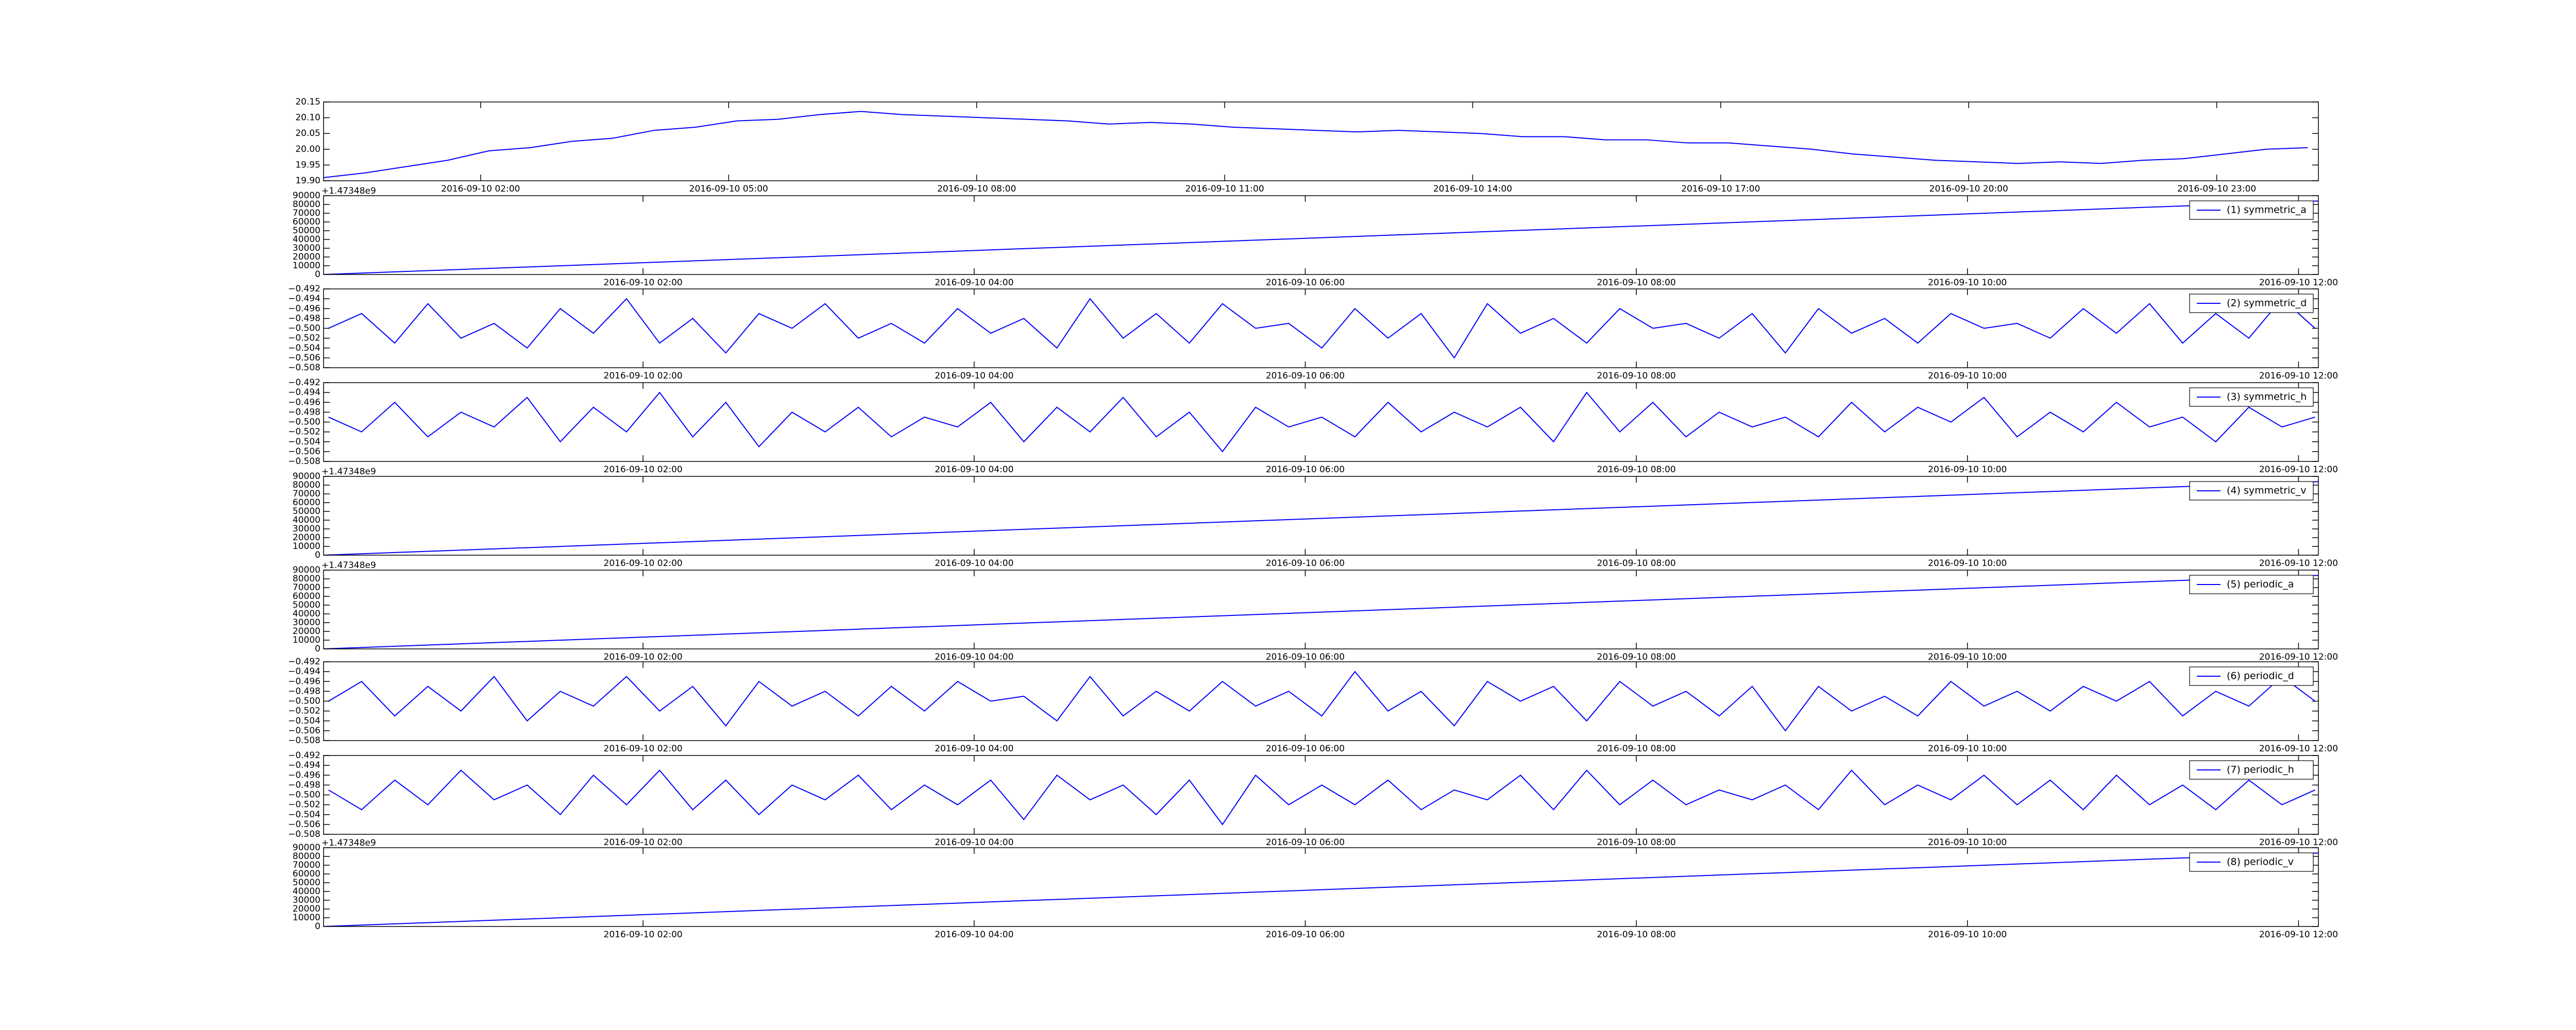 The width and height of the screenshot is (2576, 1030). Describe the element at coordinates (304, 824) in the screenshot. I see `y-tick-label: −0.506` at that location.